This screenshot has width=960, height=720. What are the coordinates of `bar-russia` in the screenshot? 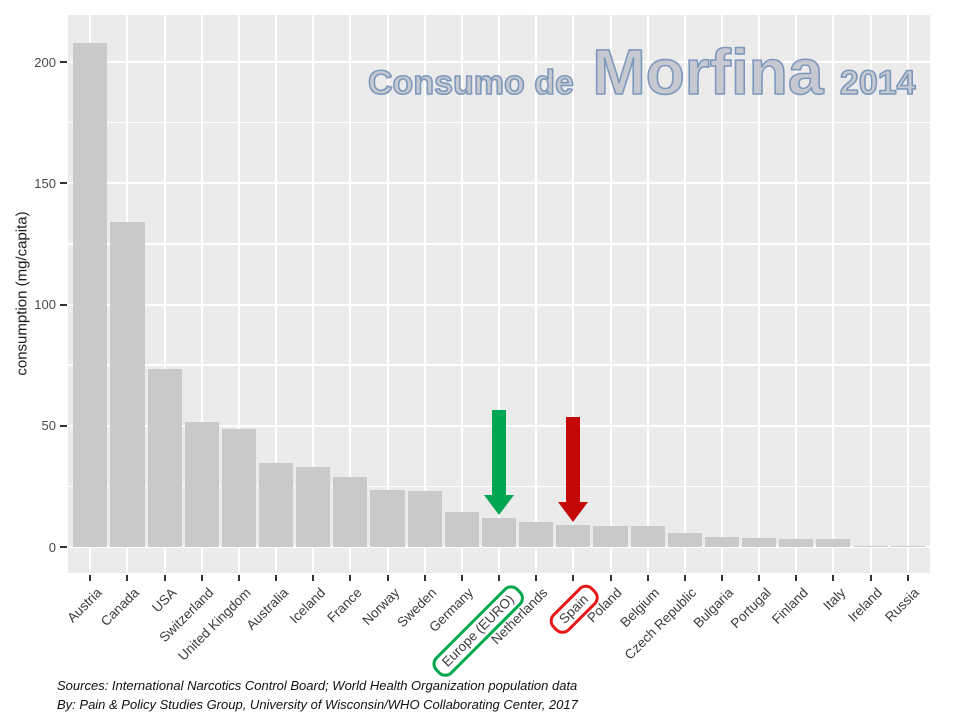 It's located at (907, 546).